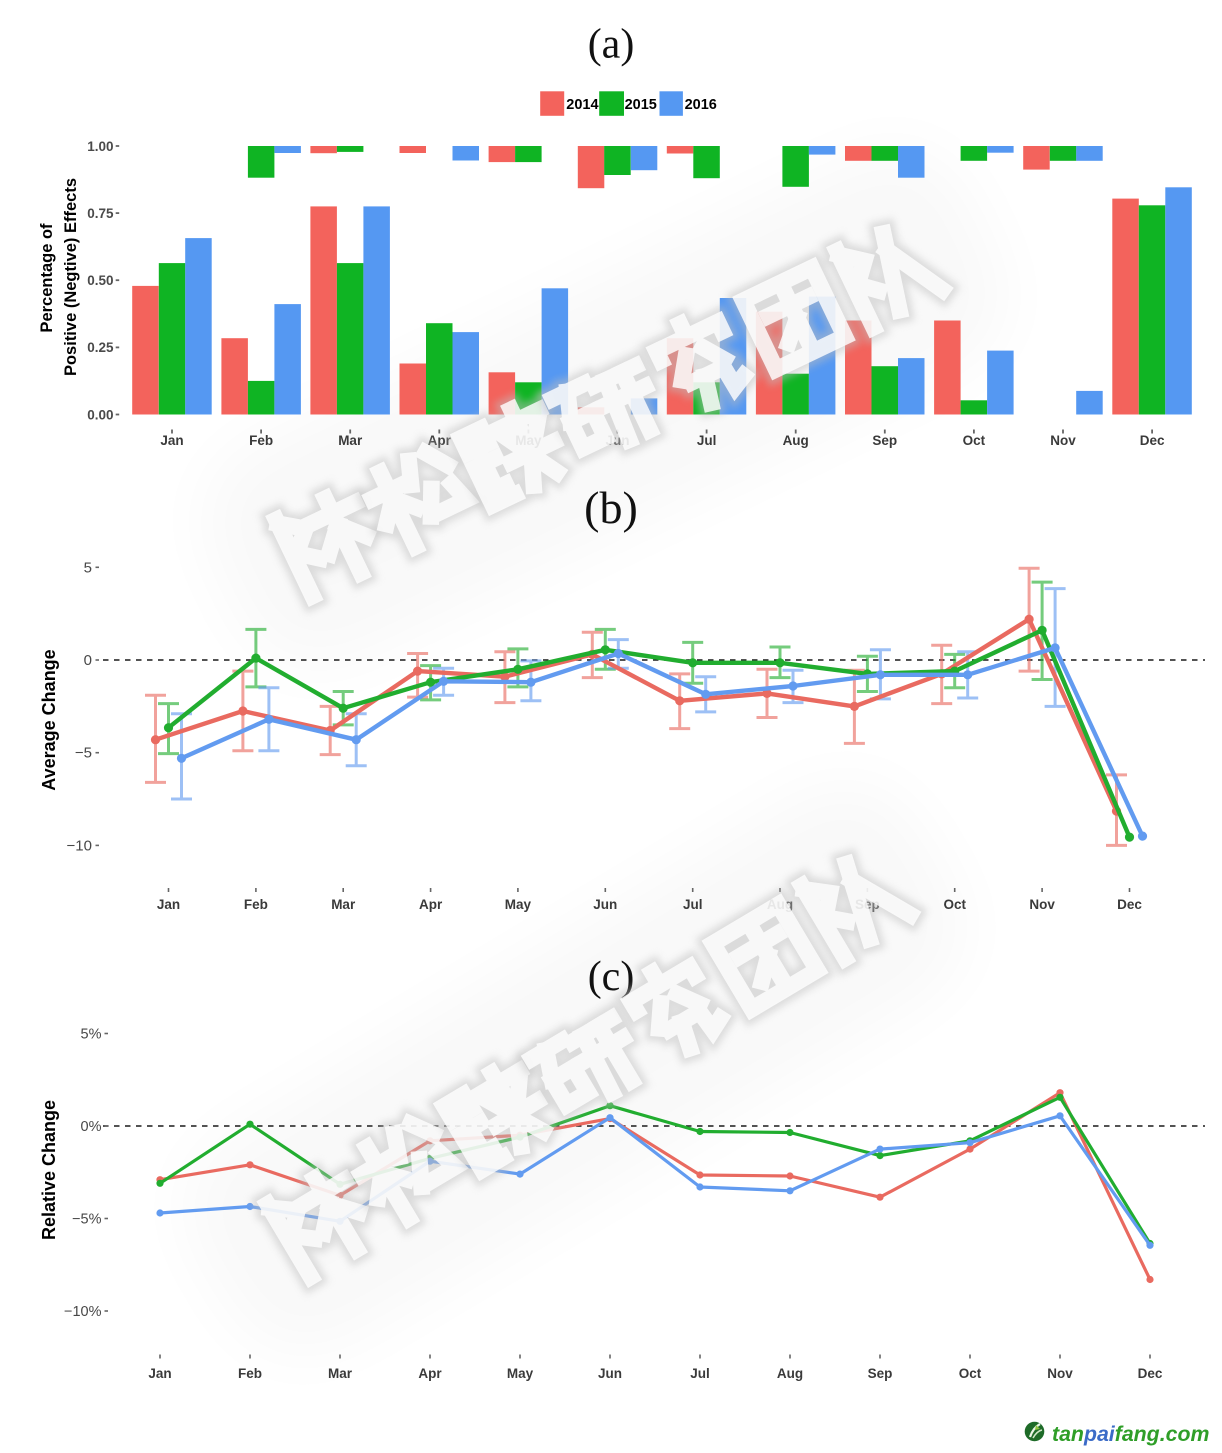 This screenshot has width=1222, height=1453. I want to click on svg-text: tanpaifang.com, so click(1130, 1434).